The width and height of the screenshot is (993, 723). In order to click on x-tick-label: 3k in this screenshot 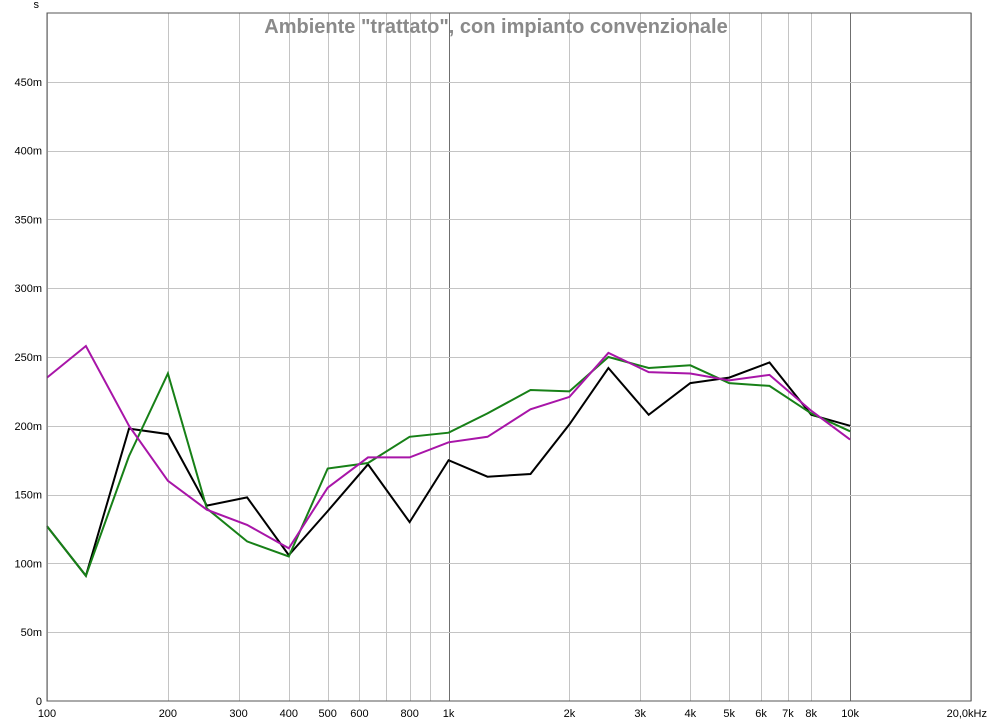, I will do `click(640, 714)`.